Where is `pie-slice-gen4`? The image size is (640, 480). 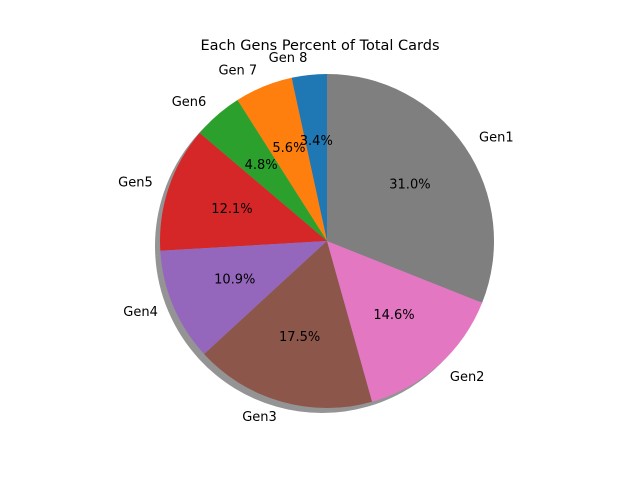
pie-slice-gen4 is located at coordinates (243, 298).